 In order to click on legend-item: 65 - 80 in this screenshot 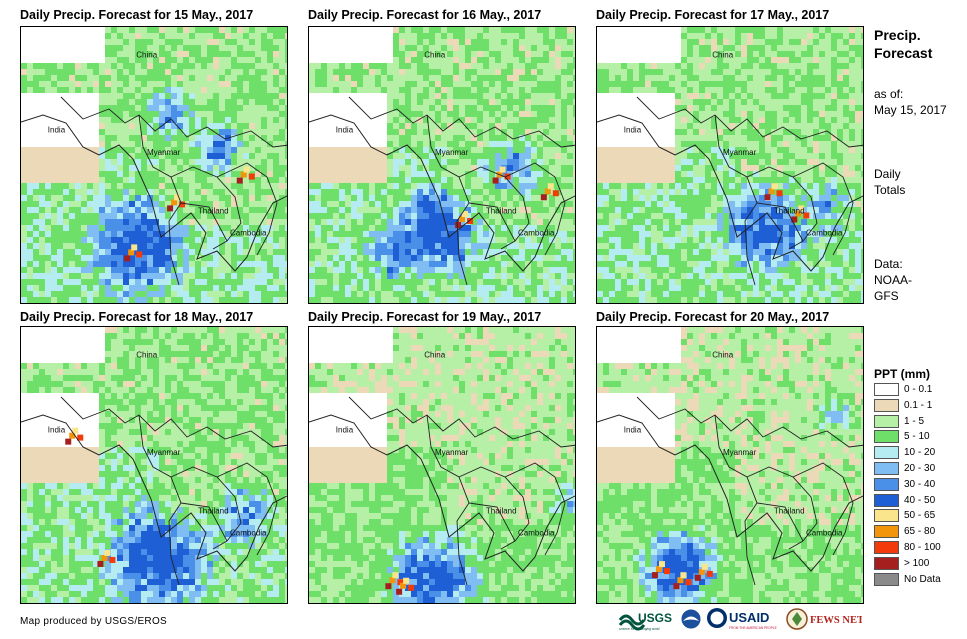, I will do `click(904, 531)`.